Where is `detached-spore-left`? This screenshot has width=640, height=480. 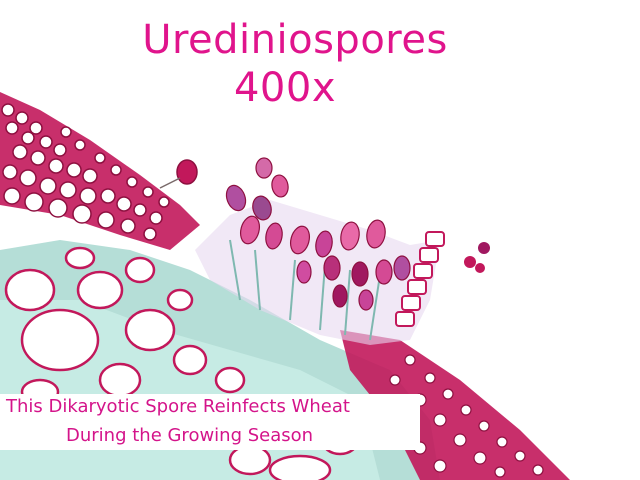
detached-spore-left is located at coordinates (178, 174).